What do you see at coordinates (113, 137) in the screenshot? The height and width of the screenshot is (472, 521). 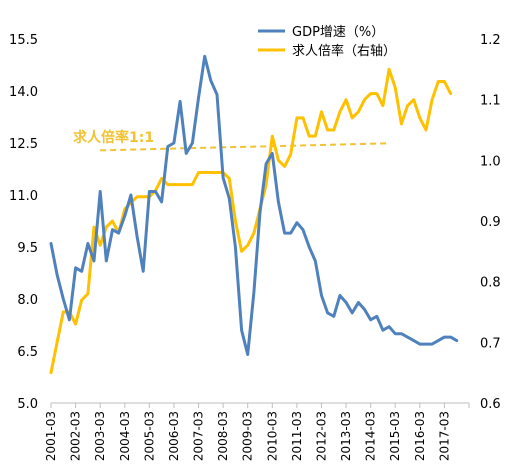 I see `reference-line-label: 求人倍率1:1` at bounding box center [113, 137].